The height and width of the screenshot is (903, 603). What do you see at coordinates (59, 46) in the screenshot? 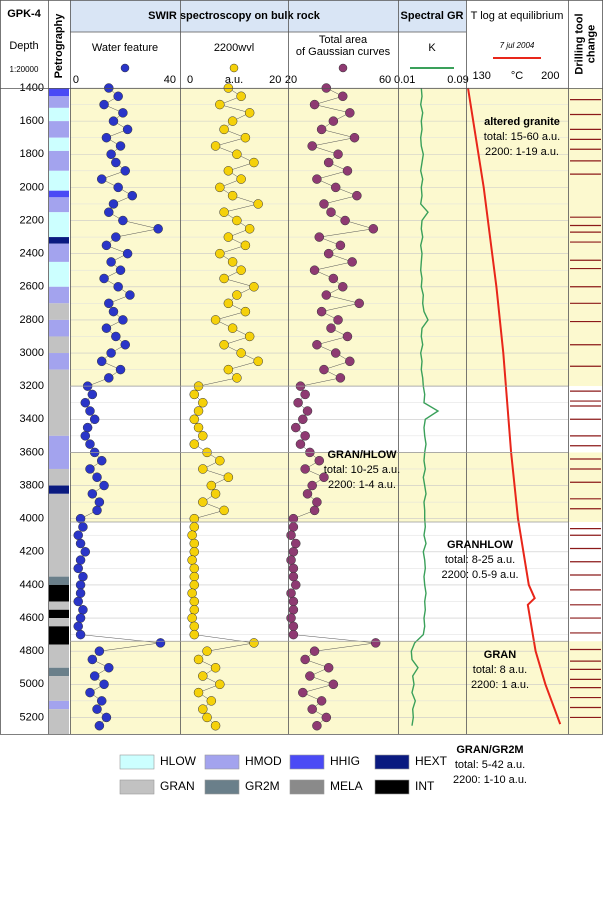
I see `track-title: Petrography` at bounding box center [59, 46].